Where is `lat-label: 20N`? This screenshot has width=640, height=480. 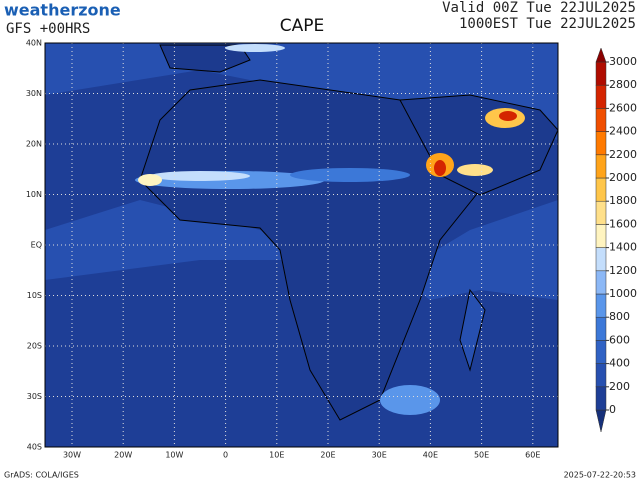 lat-label: 20N is located at coordinates (34, 144).